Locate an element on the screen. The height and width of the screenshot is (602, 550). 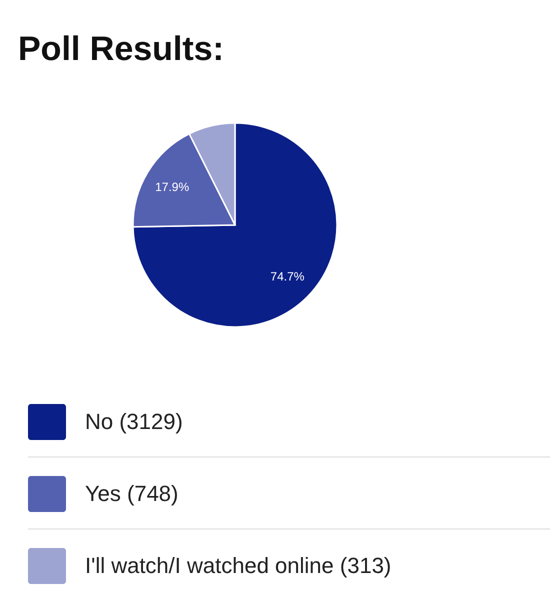
data-label: 17.9% is located at coordinates (172, 187).